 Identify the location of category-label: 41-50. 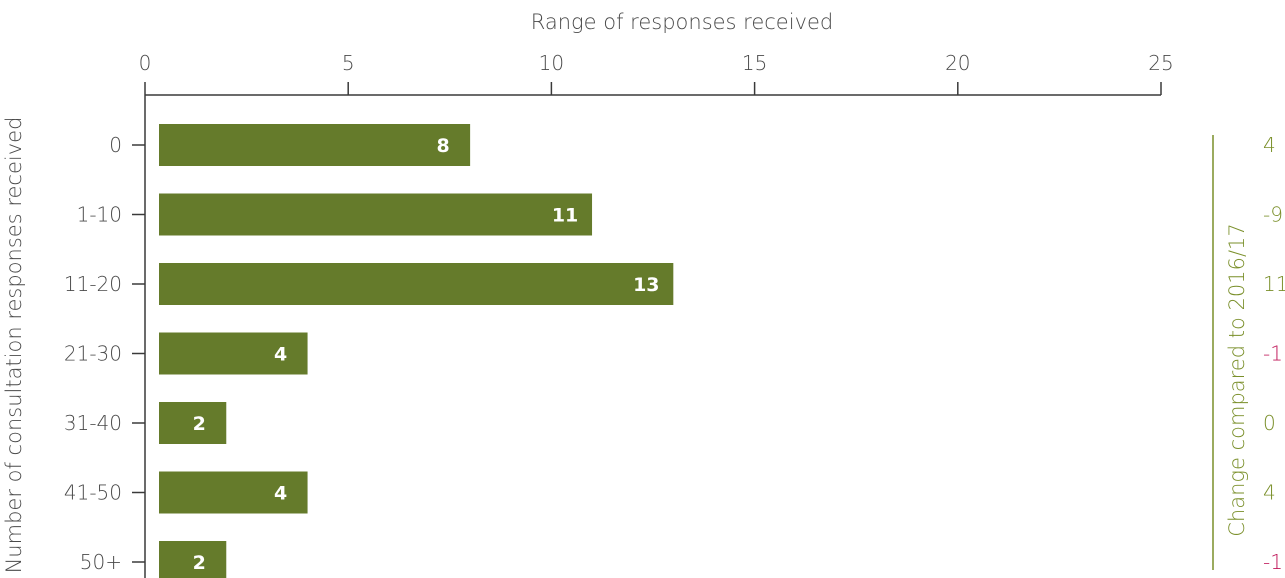
(93, 493).